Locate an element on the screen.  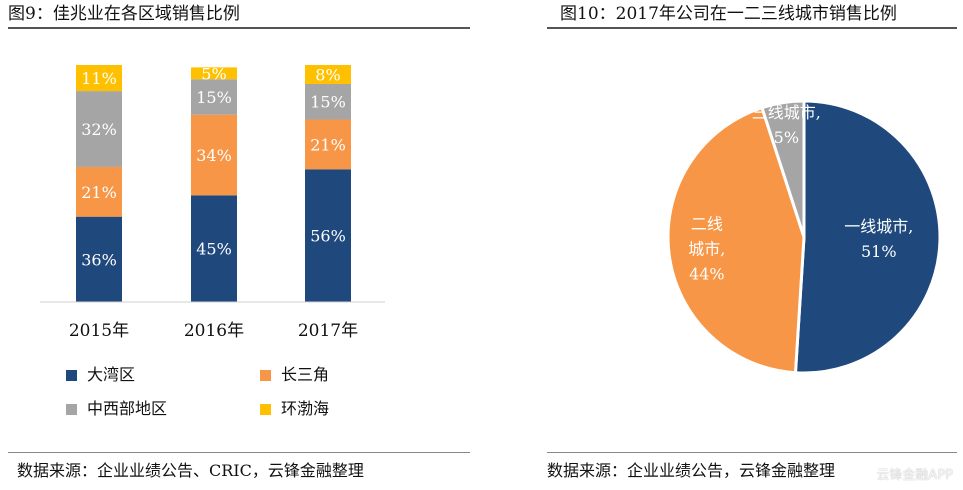
pie-label-1: 一线城市, 51% is located at coordinates (878, 239).